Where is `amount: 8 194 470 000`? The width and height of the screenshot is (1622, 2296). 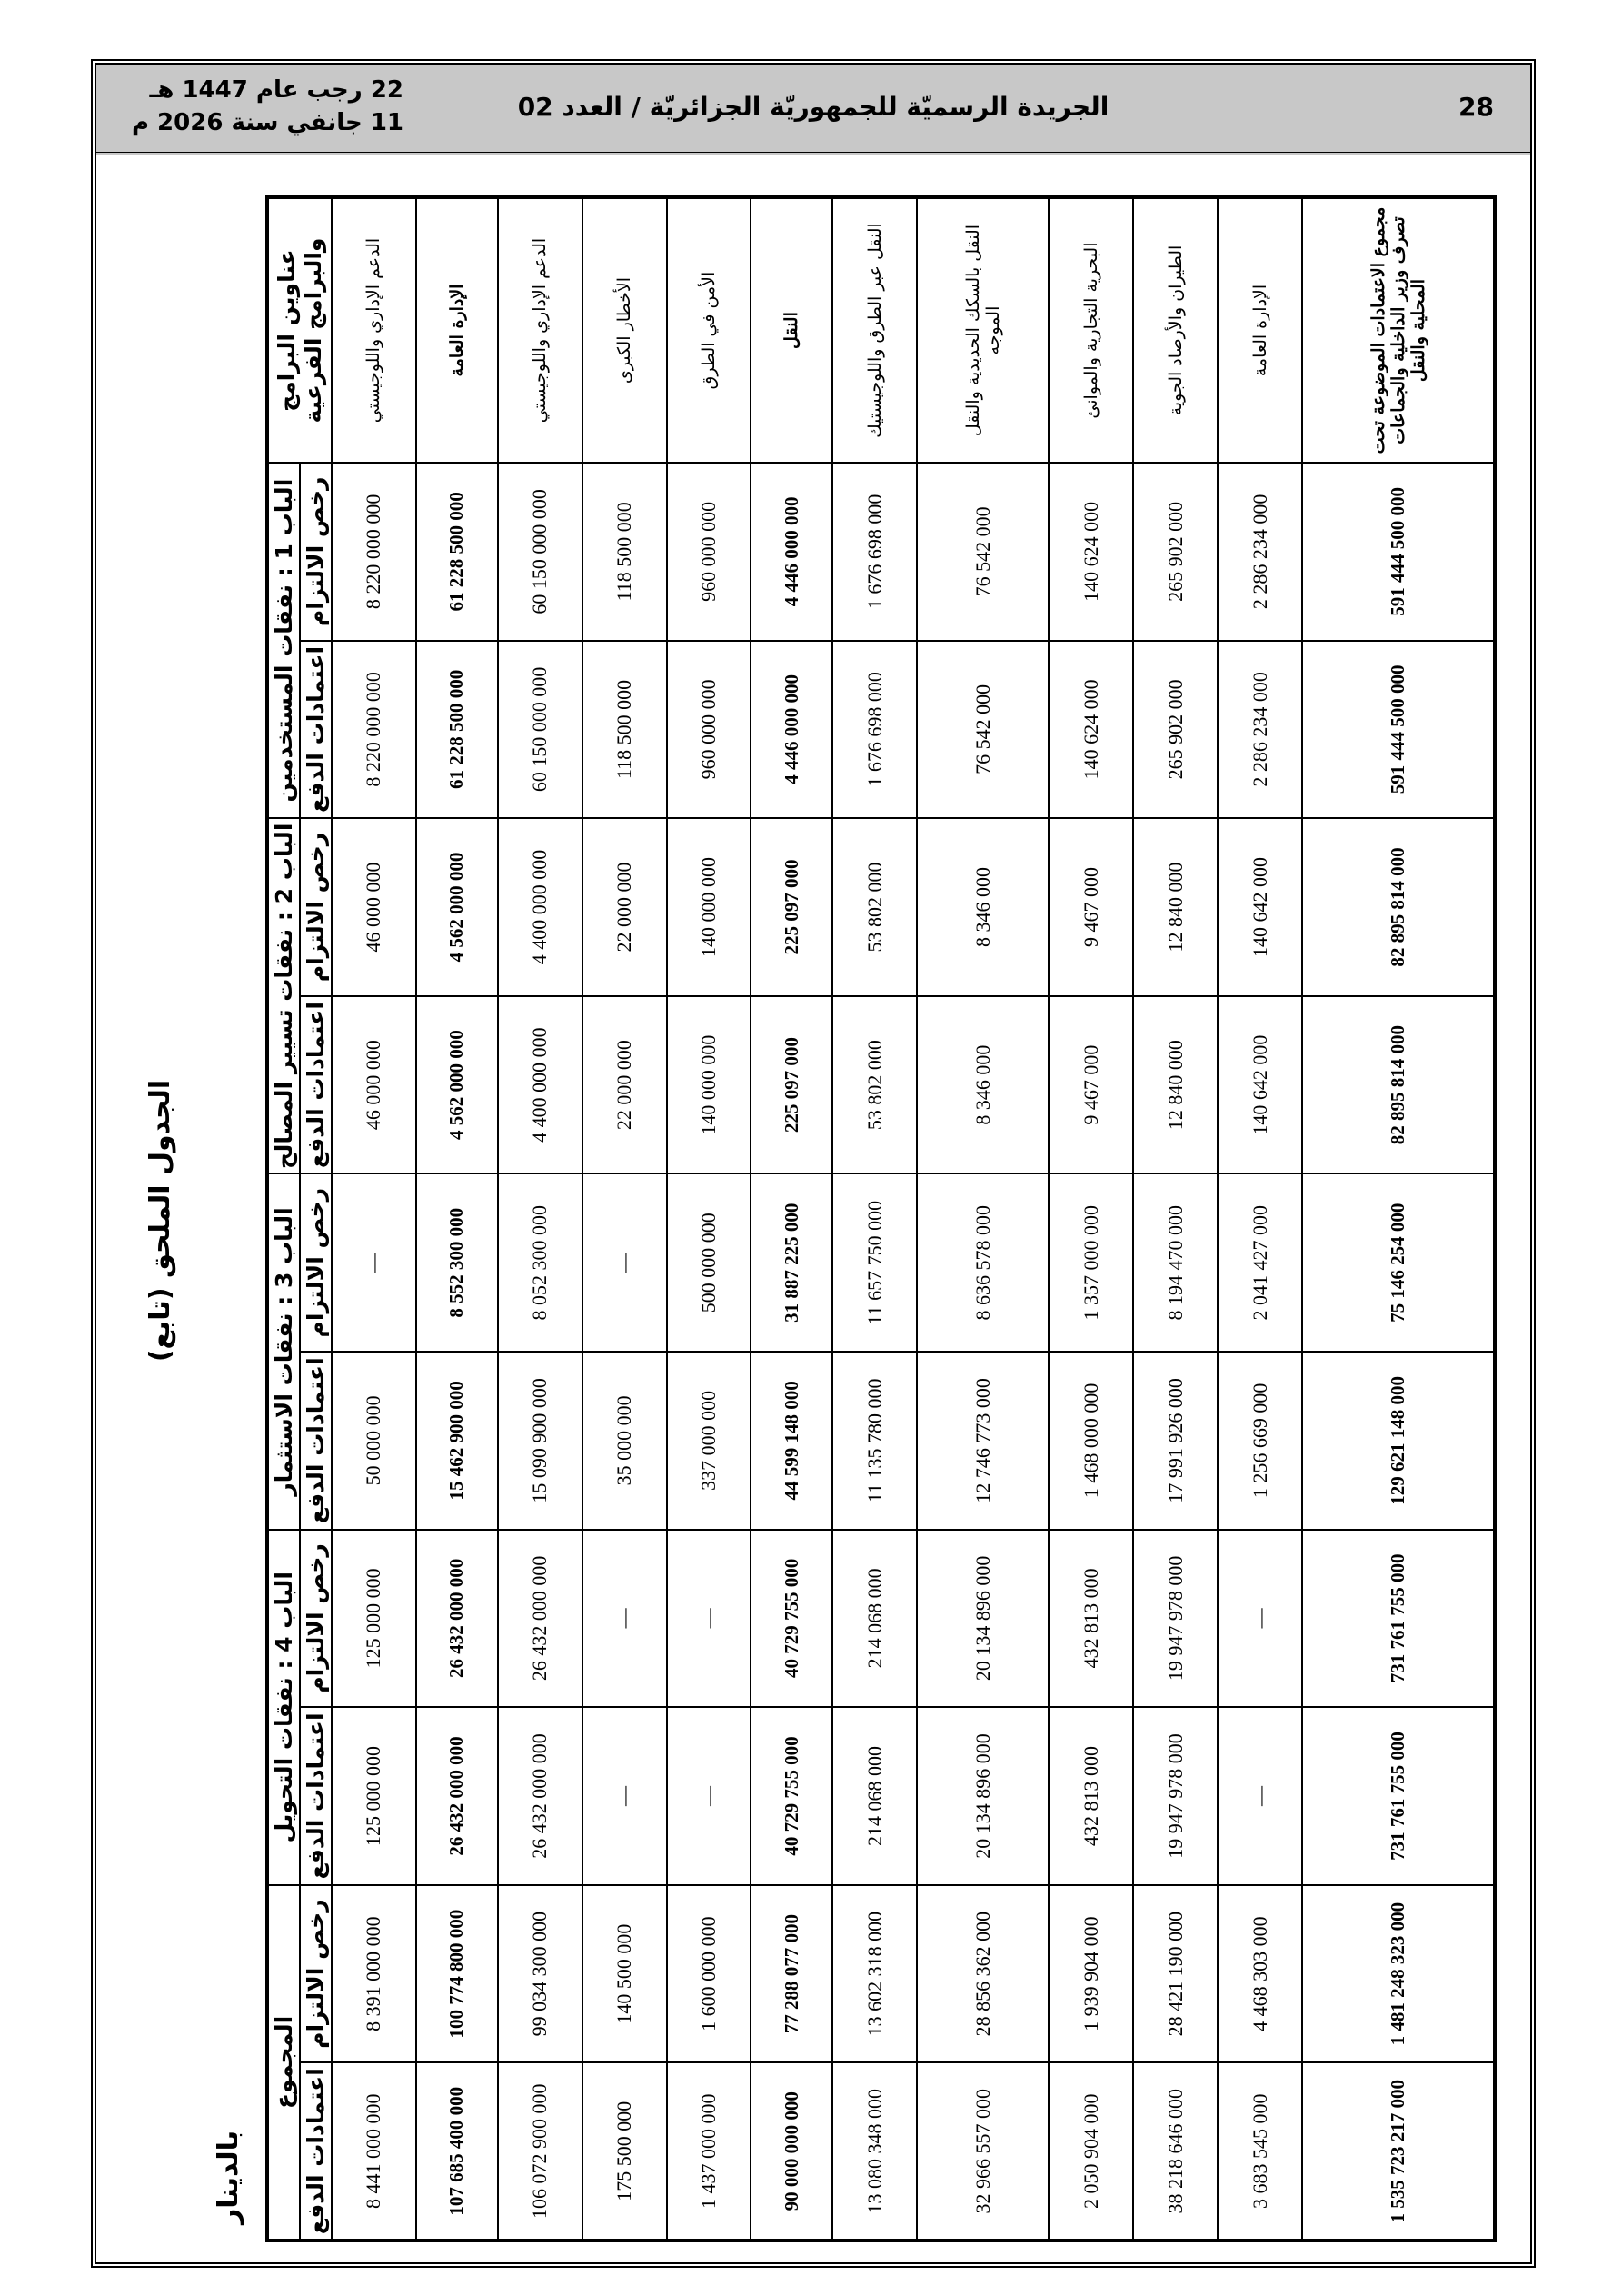
amount: 8 194 470 000 is located at coordinates (1176, 1263).